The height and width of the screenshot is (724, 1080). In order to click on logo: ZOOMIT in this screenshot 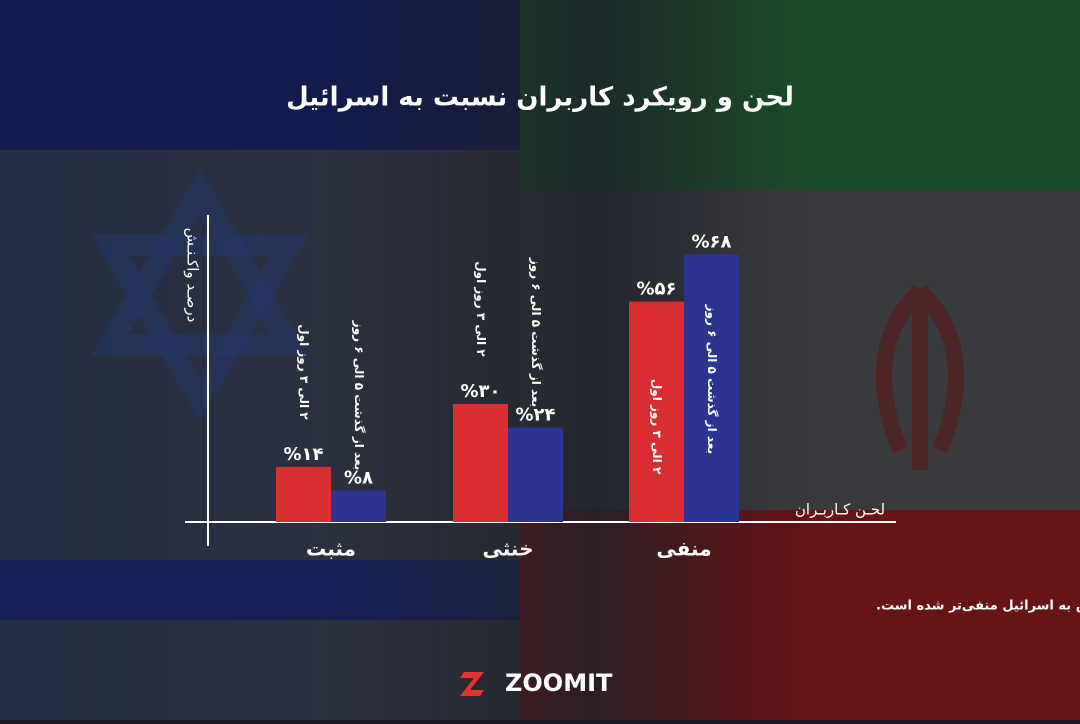, I will do `click(559, 683)`.